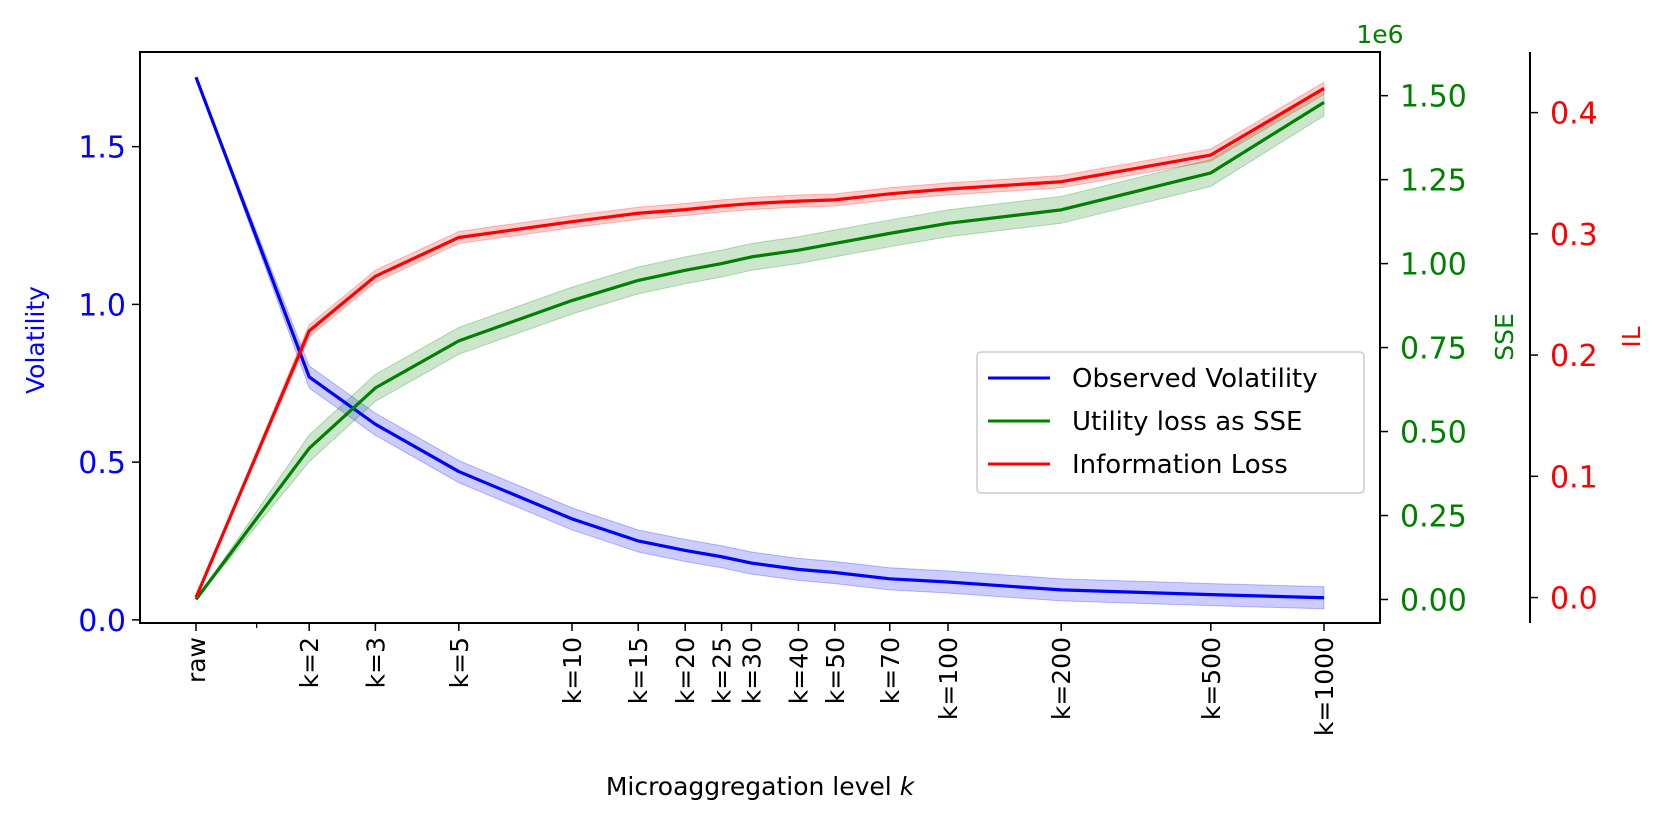  Describe the element at coordinates (1187, 422) in the screenshot. I see `legend-label-sse: Utility loss as SSE` at that location.